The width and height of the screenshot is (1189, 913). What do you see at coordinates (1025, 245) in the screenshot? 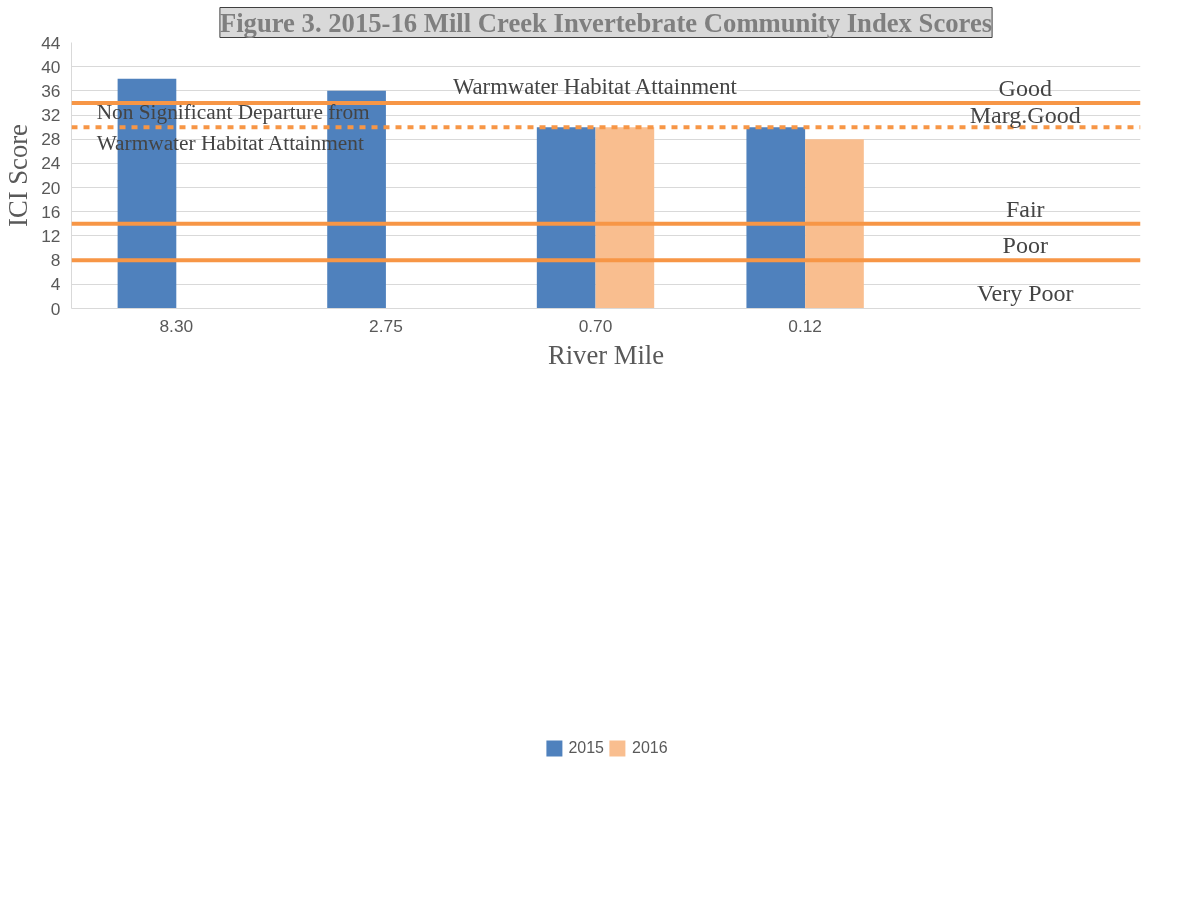
I see `text: Poor` at bounding box center [1025, 245].